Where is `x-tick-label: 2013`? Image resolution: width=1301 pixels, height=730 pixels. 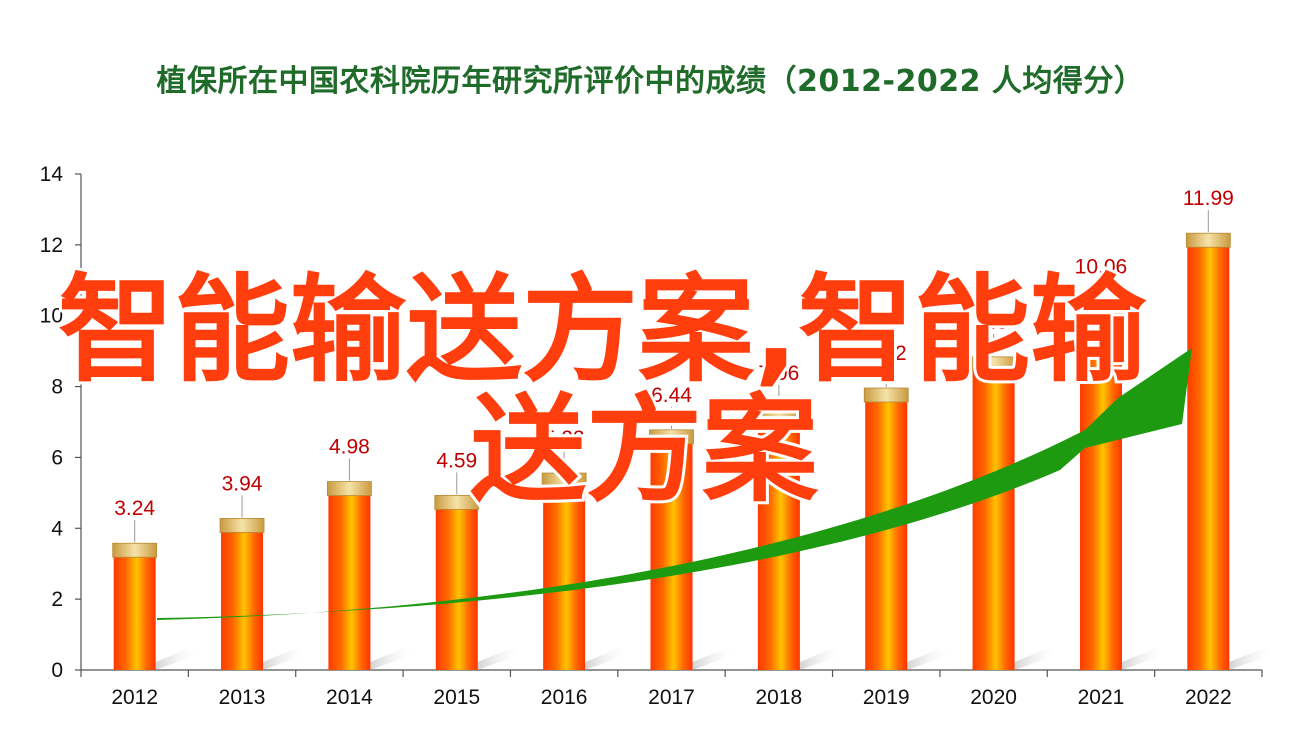 x-tick-label: 2013 is located at coordinates (242, 697).